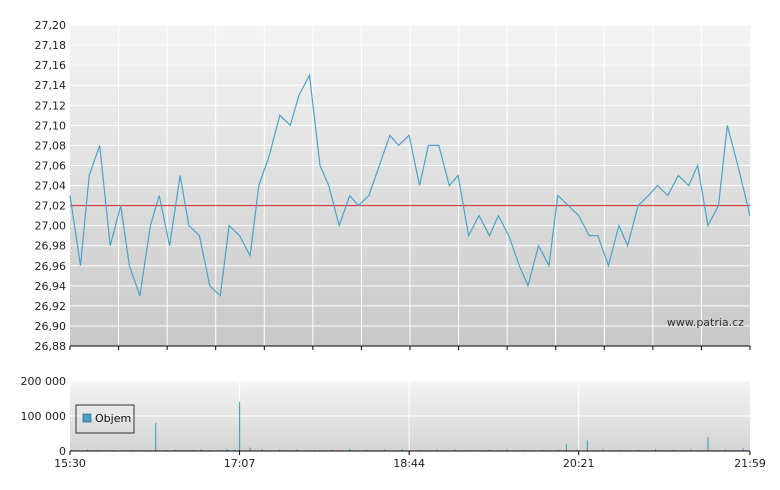 This screenshot has height=490, width=780. What do you see at coordinates (87, 418) in the screenshot?
I see `legend-swatch` at bounding box center [87, 418].